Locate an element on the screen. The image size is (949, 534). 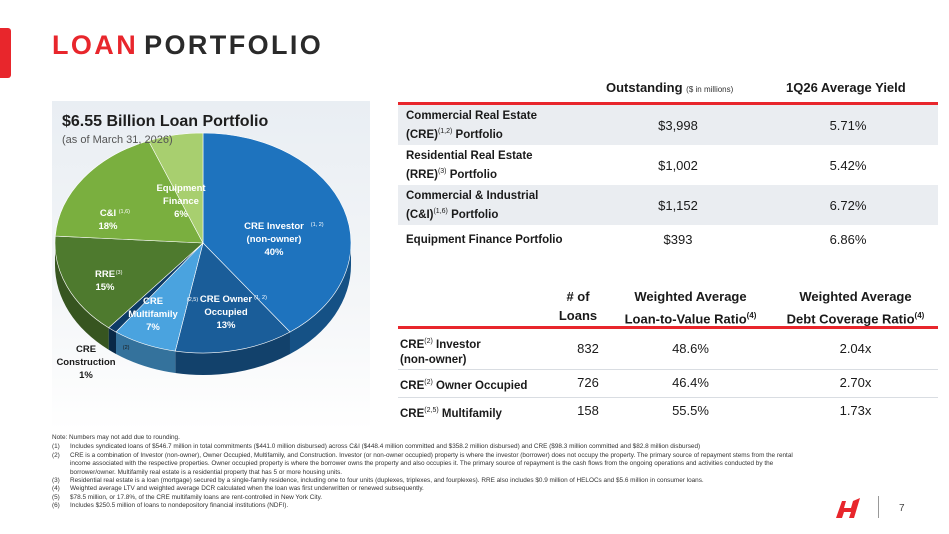
ltv-value: 48.6% is located at coordinates (690, 348).